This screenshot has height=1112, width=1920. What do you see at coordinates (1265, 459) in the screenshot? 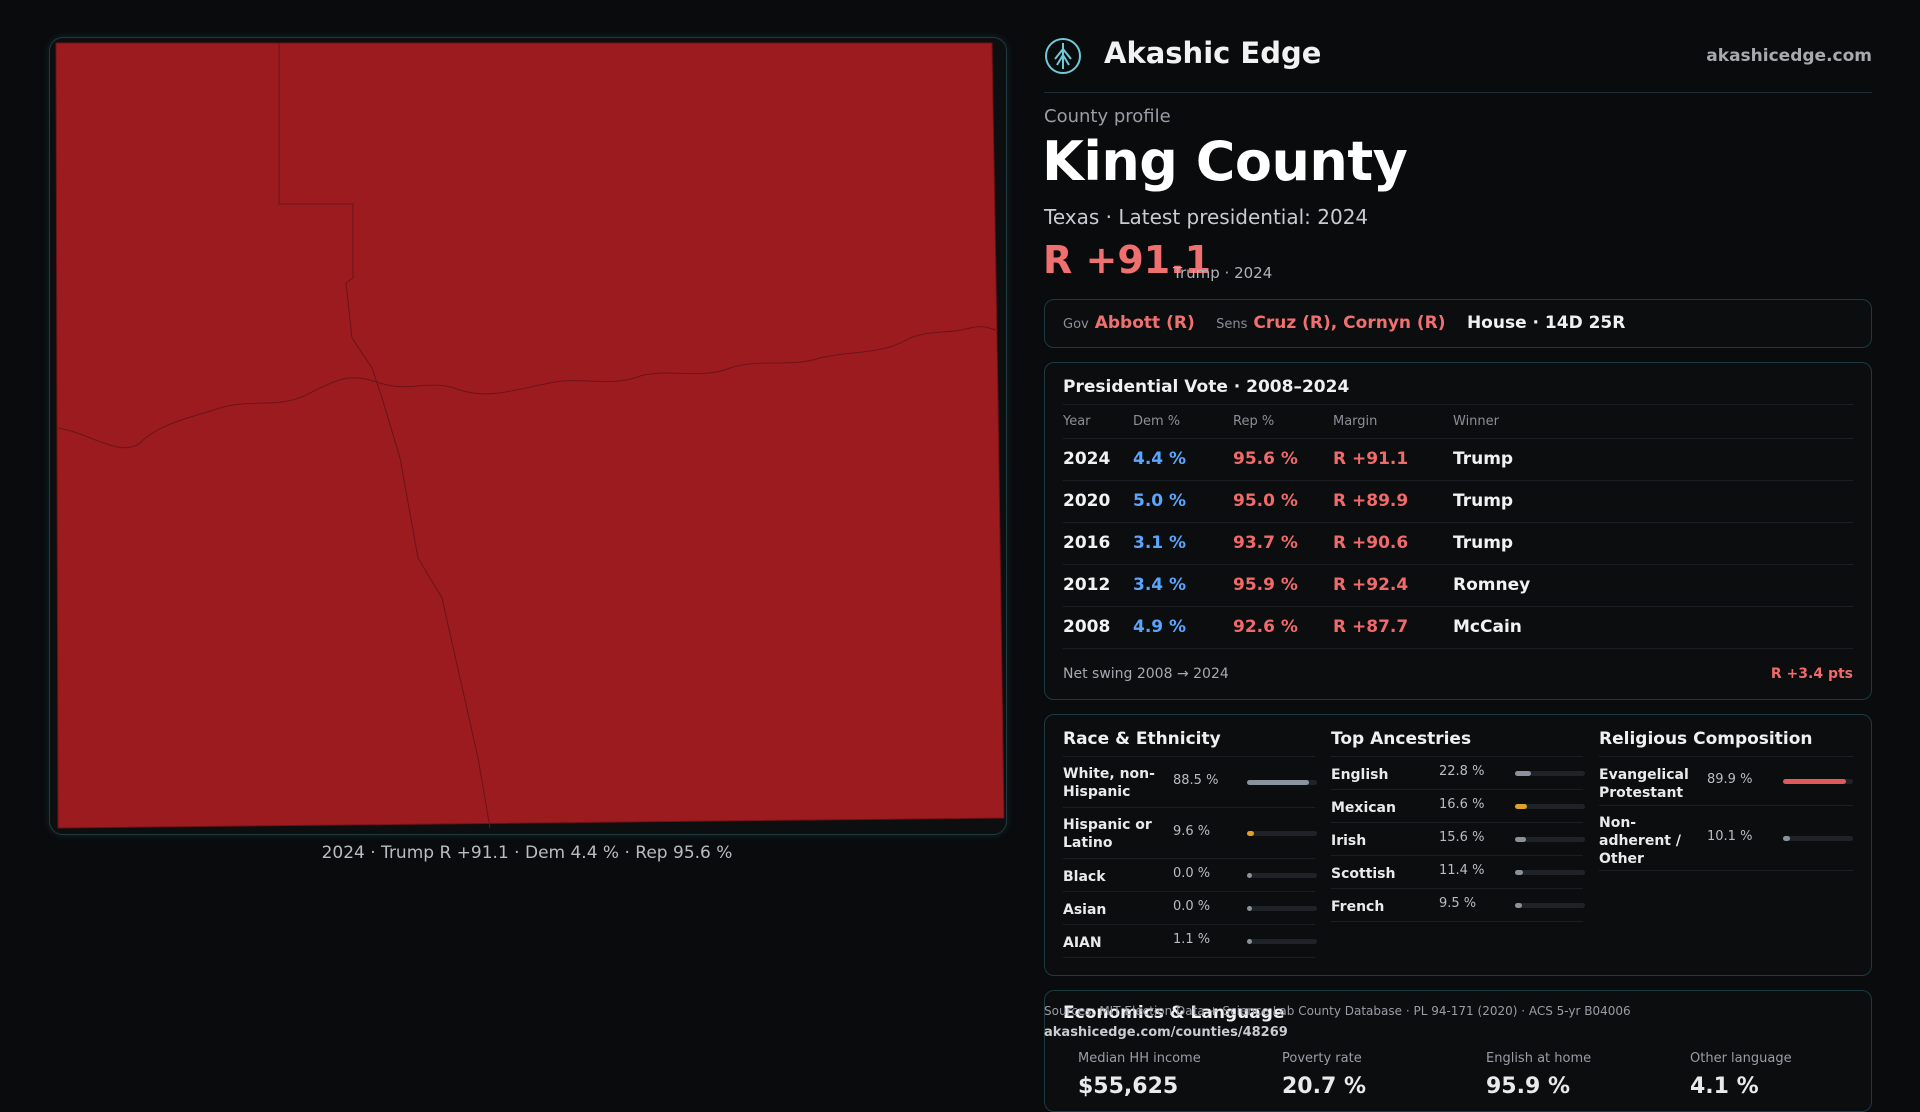
I see `row-rep: 95.6 %` at bounding box center [1265, 459].